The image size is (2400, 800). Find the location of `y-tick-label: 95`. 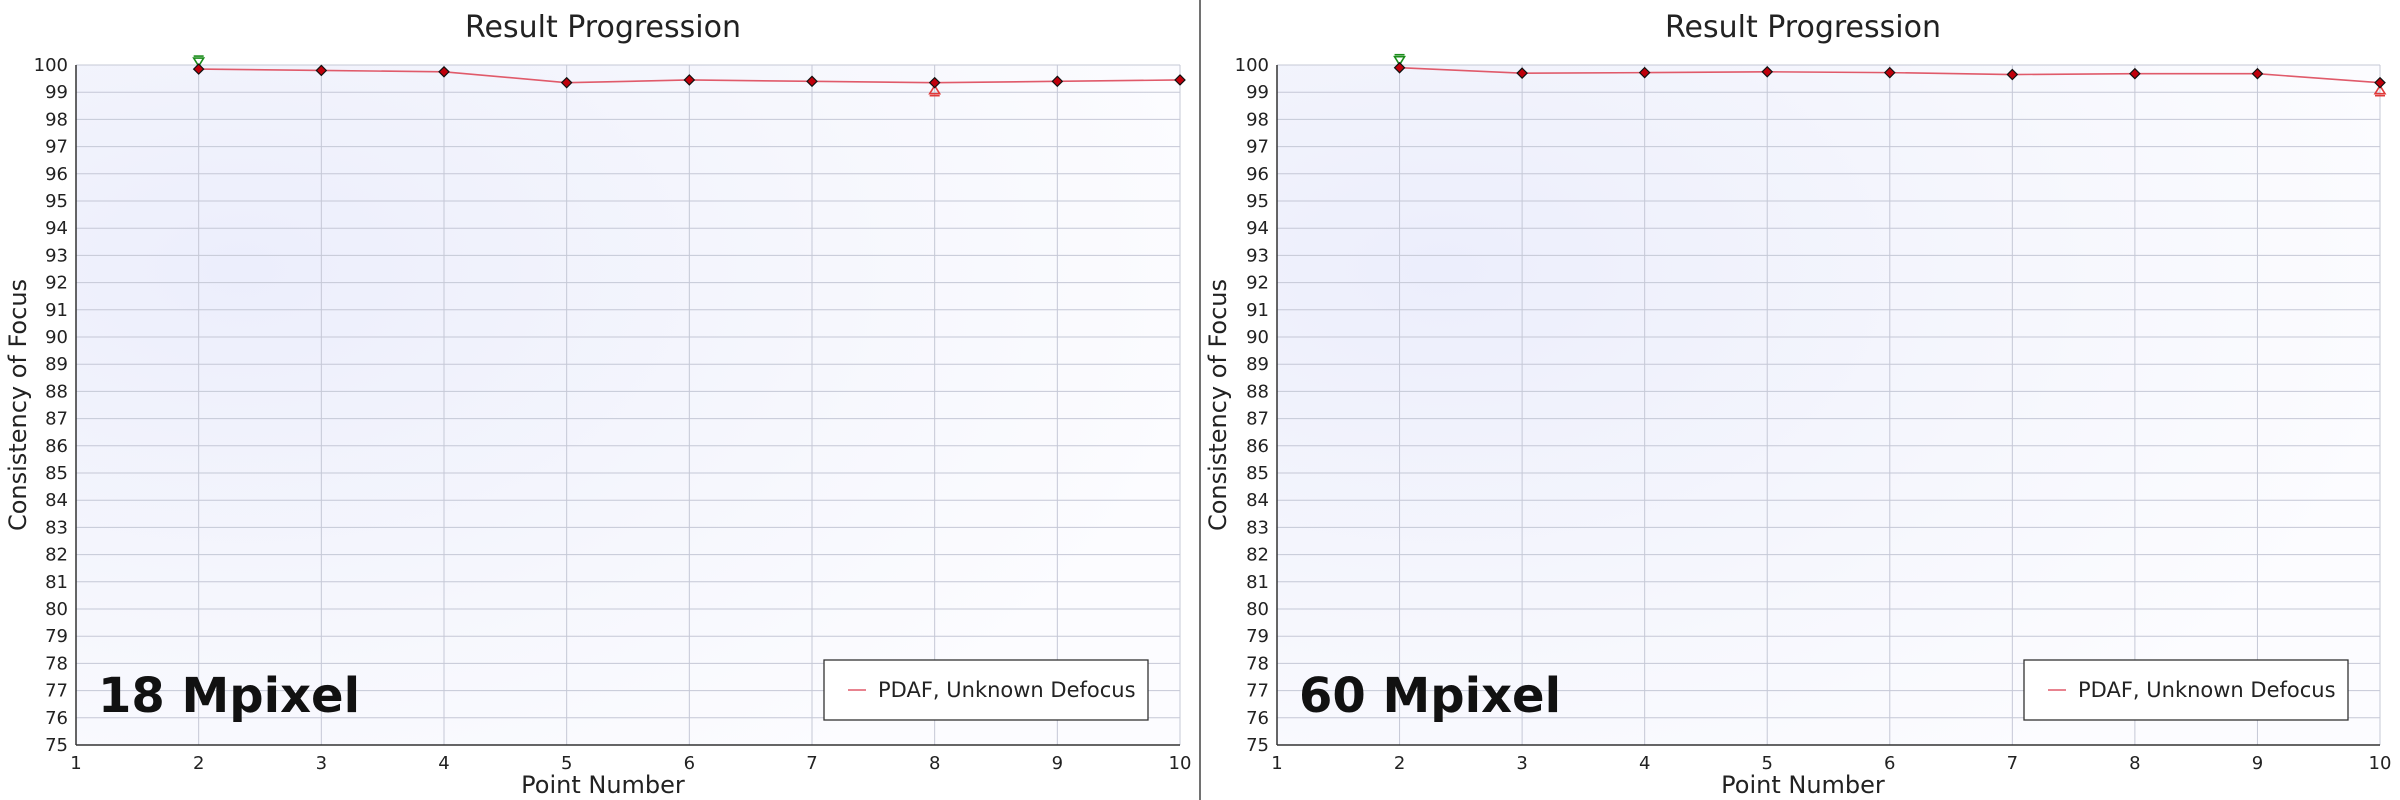

y-tick-label: 95 is located at coordinates (56, 201).